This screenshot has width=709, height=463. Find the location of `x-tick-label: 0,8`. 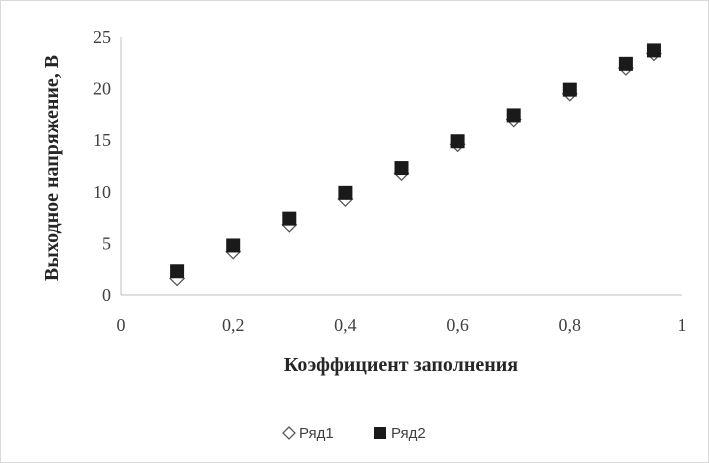

x-tick-label: 0,8 is located at coordinates (570, 325).